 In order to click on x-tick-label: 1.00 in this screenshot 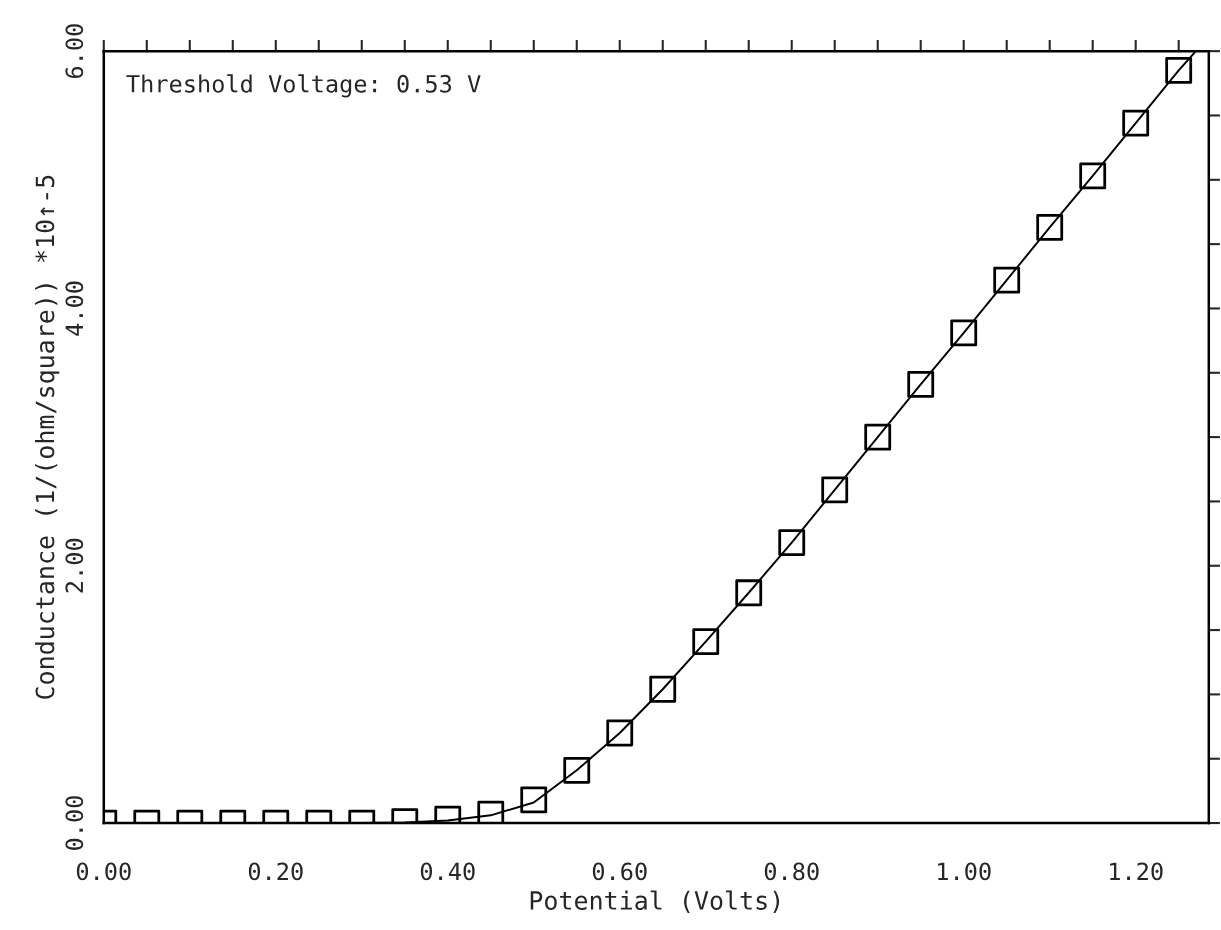, I will do `click(964, 871)`.